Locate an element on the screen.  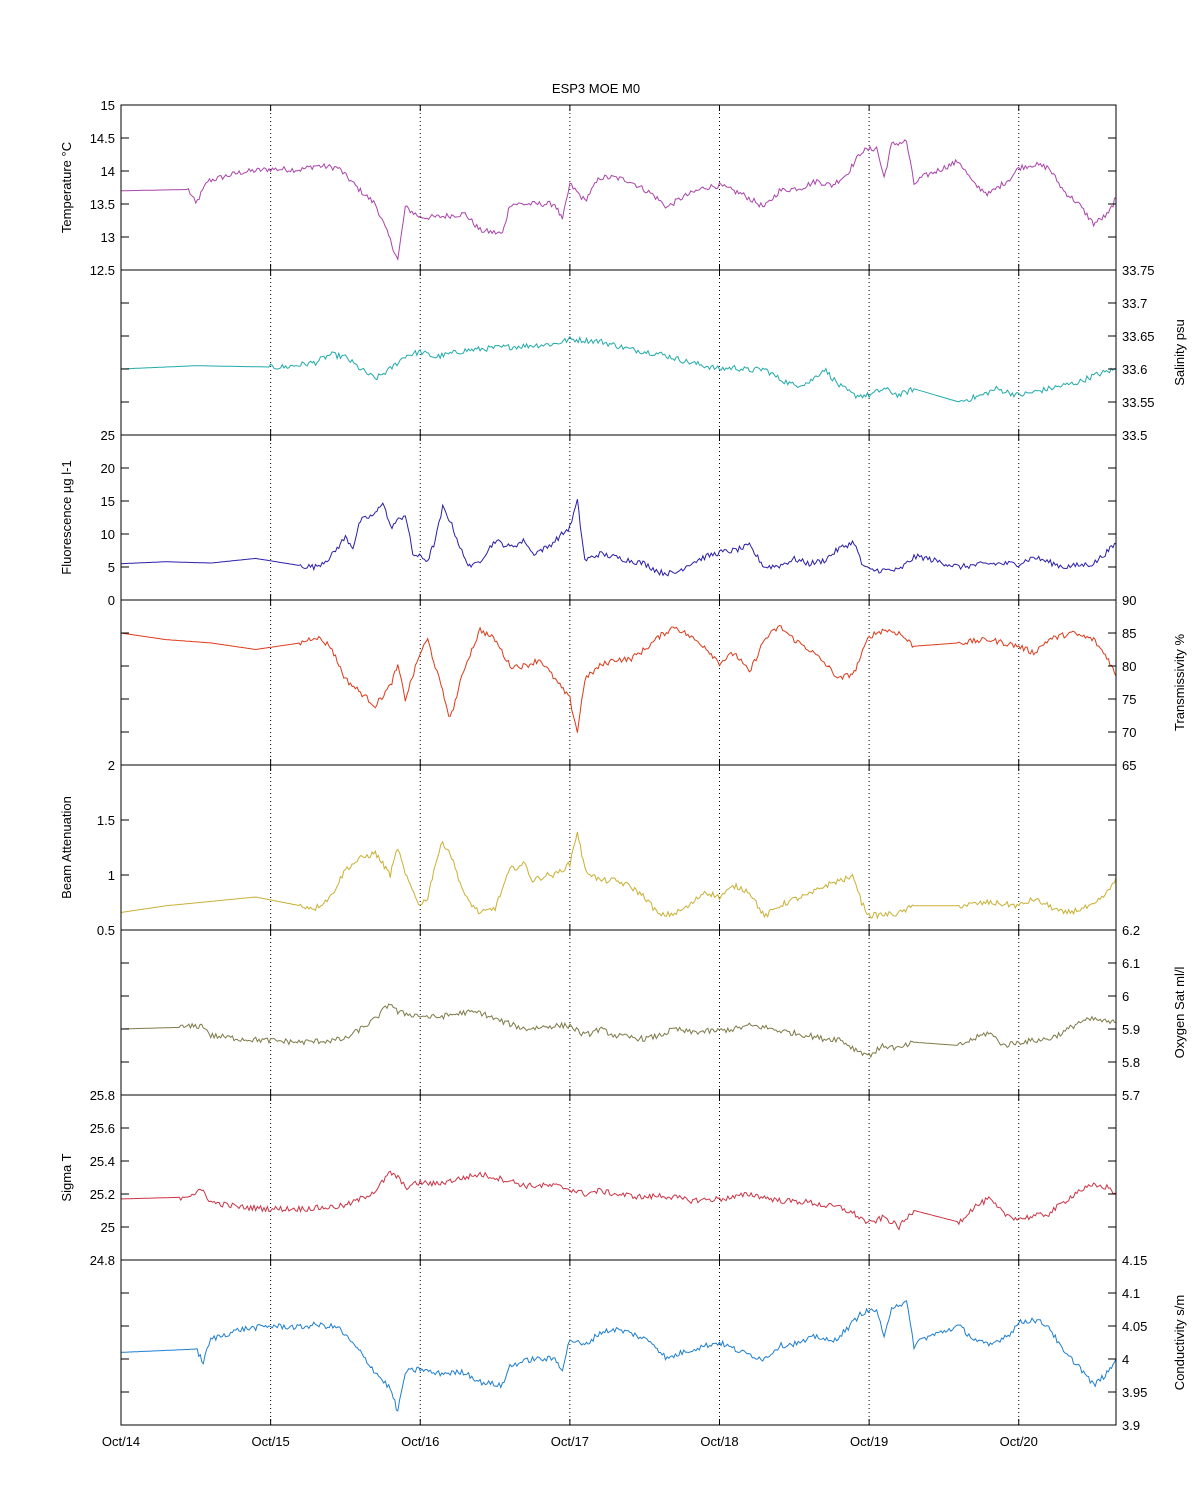
panel-salinity: 33.5 33.55 33.6 33.65 33.7 33.75 Salinity psu is located at coordinates (653, 353).